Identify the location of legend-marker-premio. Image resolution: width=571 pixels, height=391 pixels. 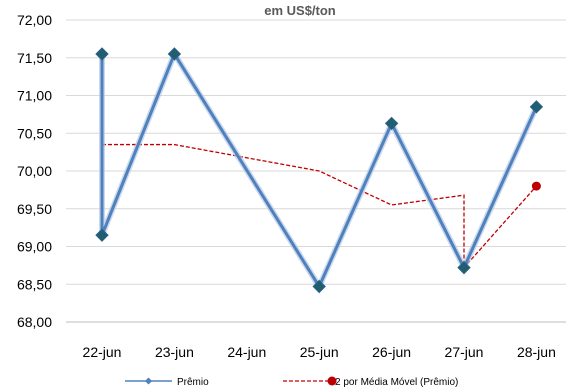
(148, 381).